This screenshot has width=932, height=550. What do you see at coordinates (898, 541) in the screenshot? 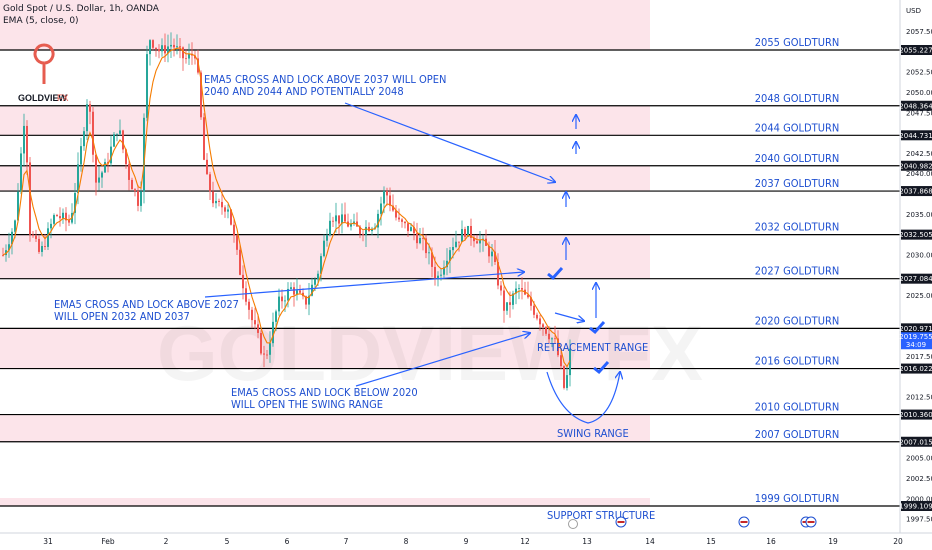
I see `time-tick-label: 20` at bounding box center [898, 541].